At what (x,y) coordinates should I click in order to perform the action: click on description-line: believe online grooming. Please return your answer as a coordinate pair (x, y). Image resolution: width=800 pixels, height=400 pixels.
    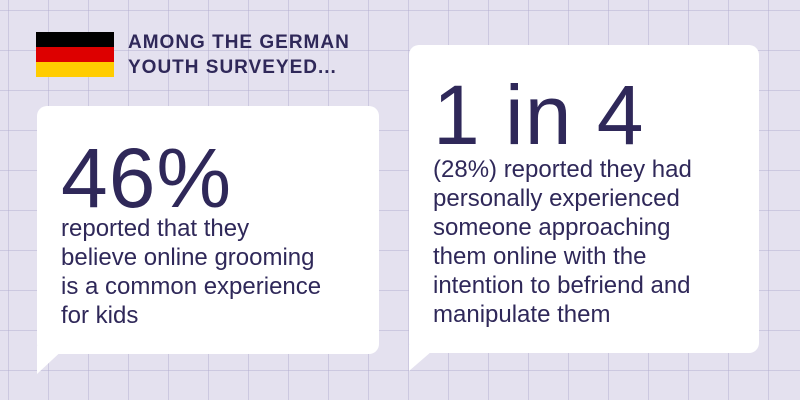
    Looking at the image, I should click on (188, 257).